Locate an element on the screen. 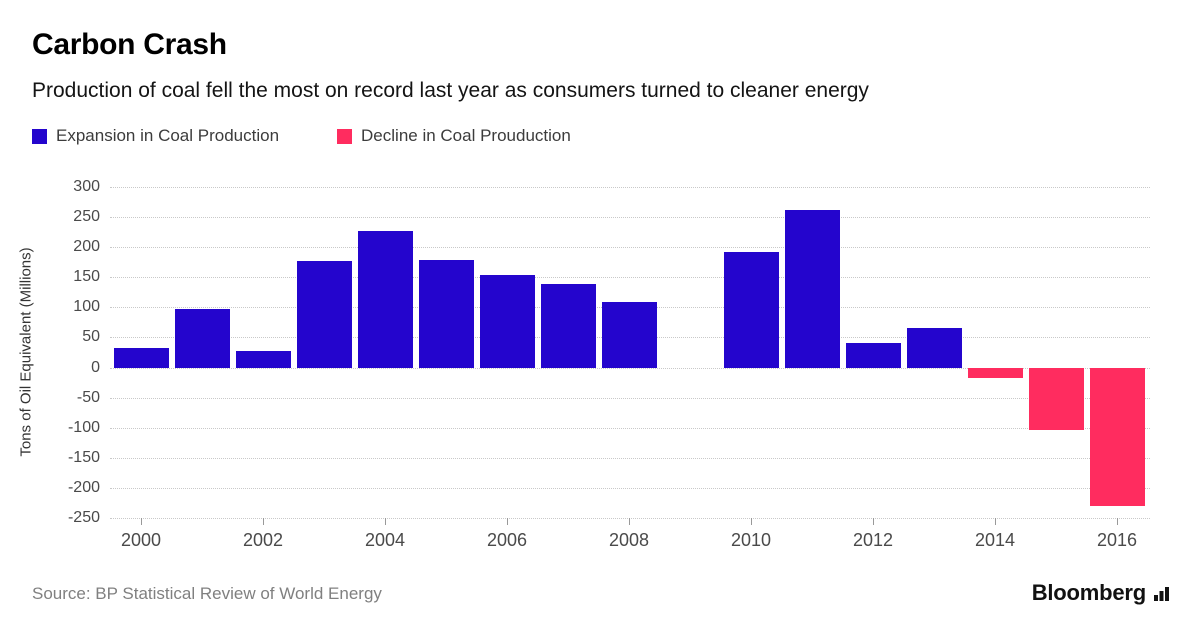 The width and height of the screenshot is (1200, 635). bar-2006 is located at coordinates (507, 321).